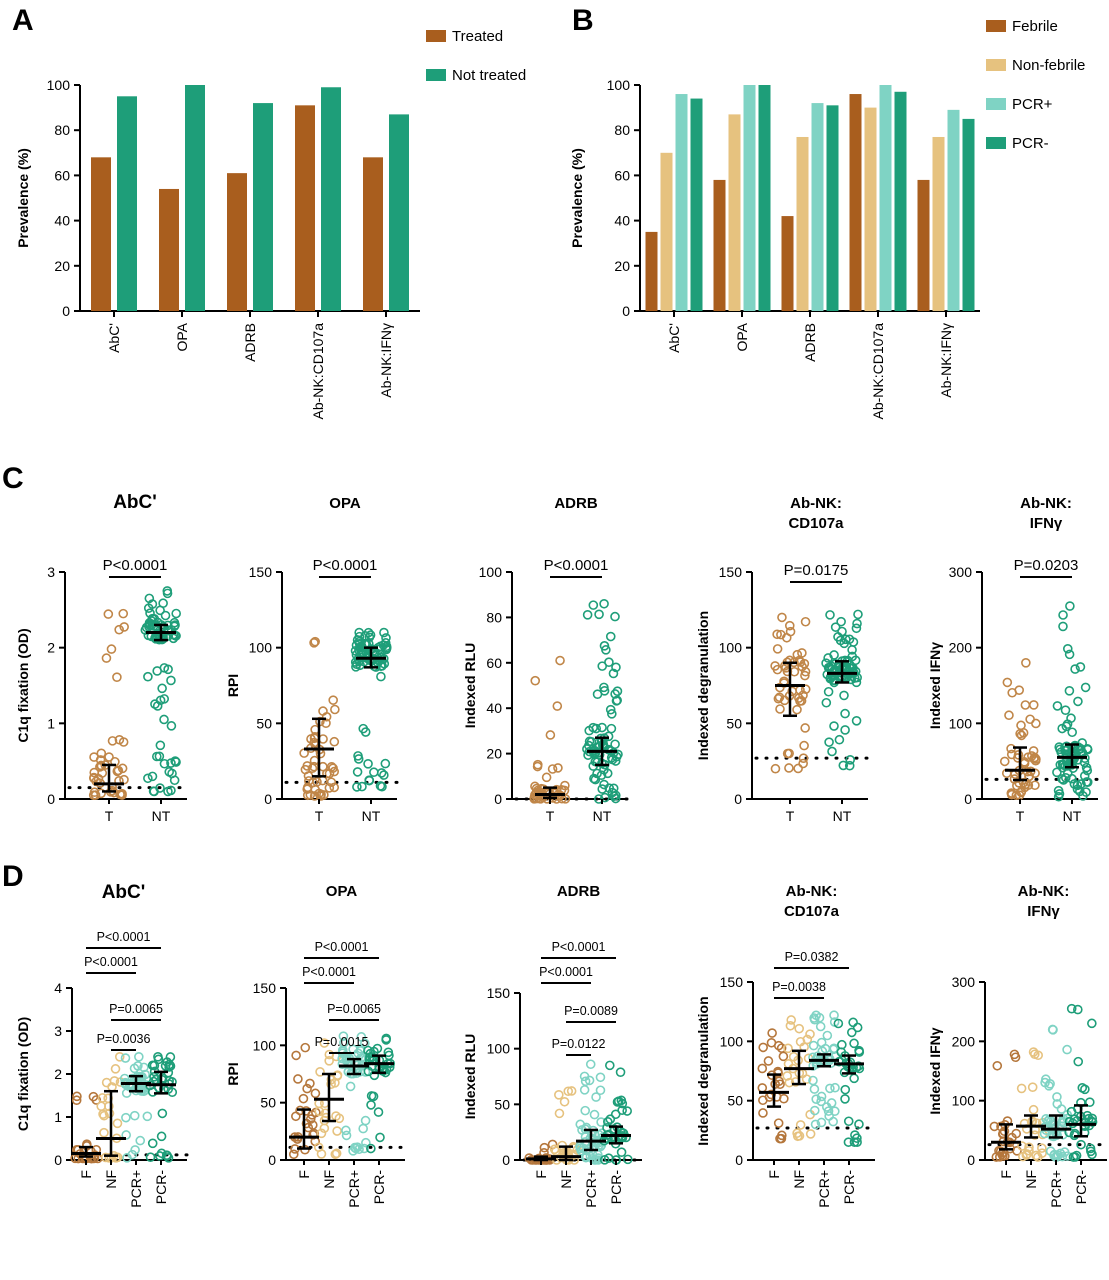  Describe the element at coordinates (935, 1070) in the screenshot. I see `y-axis-label: Indexed IFNγ` at that location.